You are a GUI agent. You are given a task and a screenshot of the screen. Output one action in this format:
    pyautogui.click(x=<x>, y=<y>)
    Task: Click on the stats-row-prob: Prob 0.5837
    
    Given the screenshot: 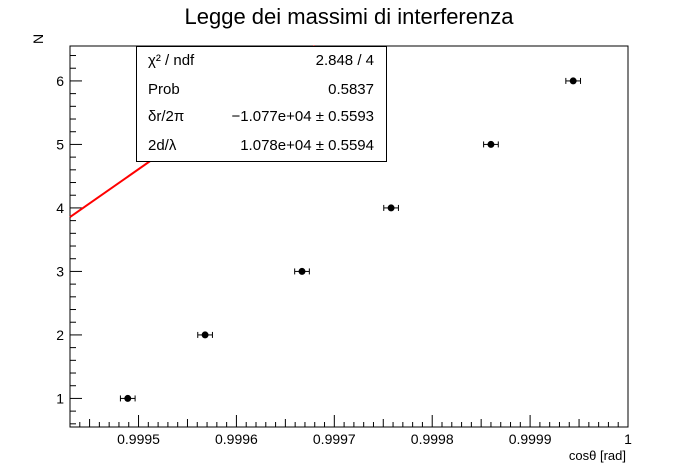 What is the action you would take?
    pyautogui.click(x=261, y=93)
    